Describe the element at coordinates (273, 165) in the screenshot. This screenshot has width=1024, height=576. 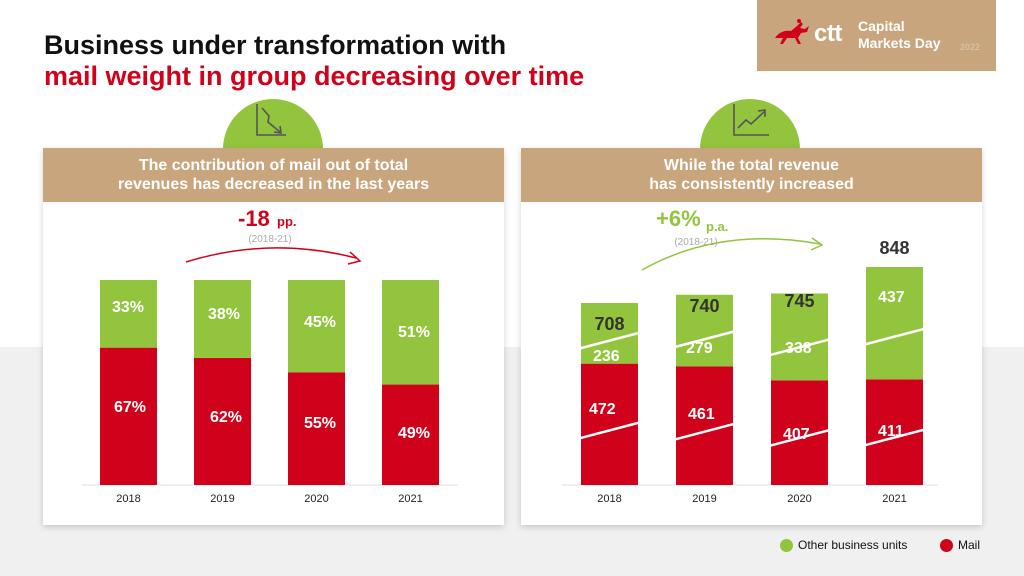
I see `panel-header-left-line-1: The contribution of mail out of total` at that location.